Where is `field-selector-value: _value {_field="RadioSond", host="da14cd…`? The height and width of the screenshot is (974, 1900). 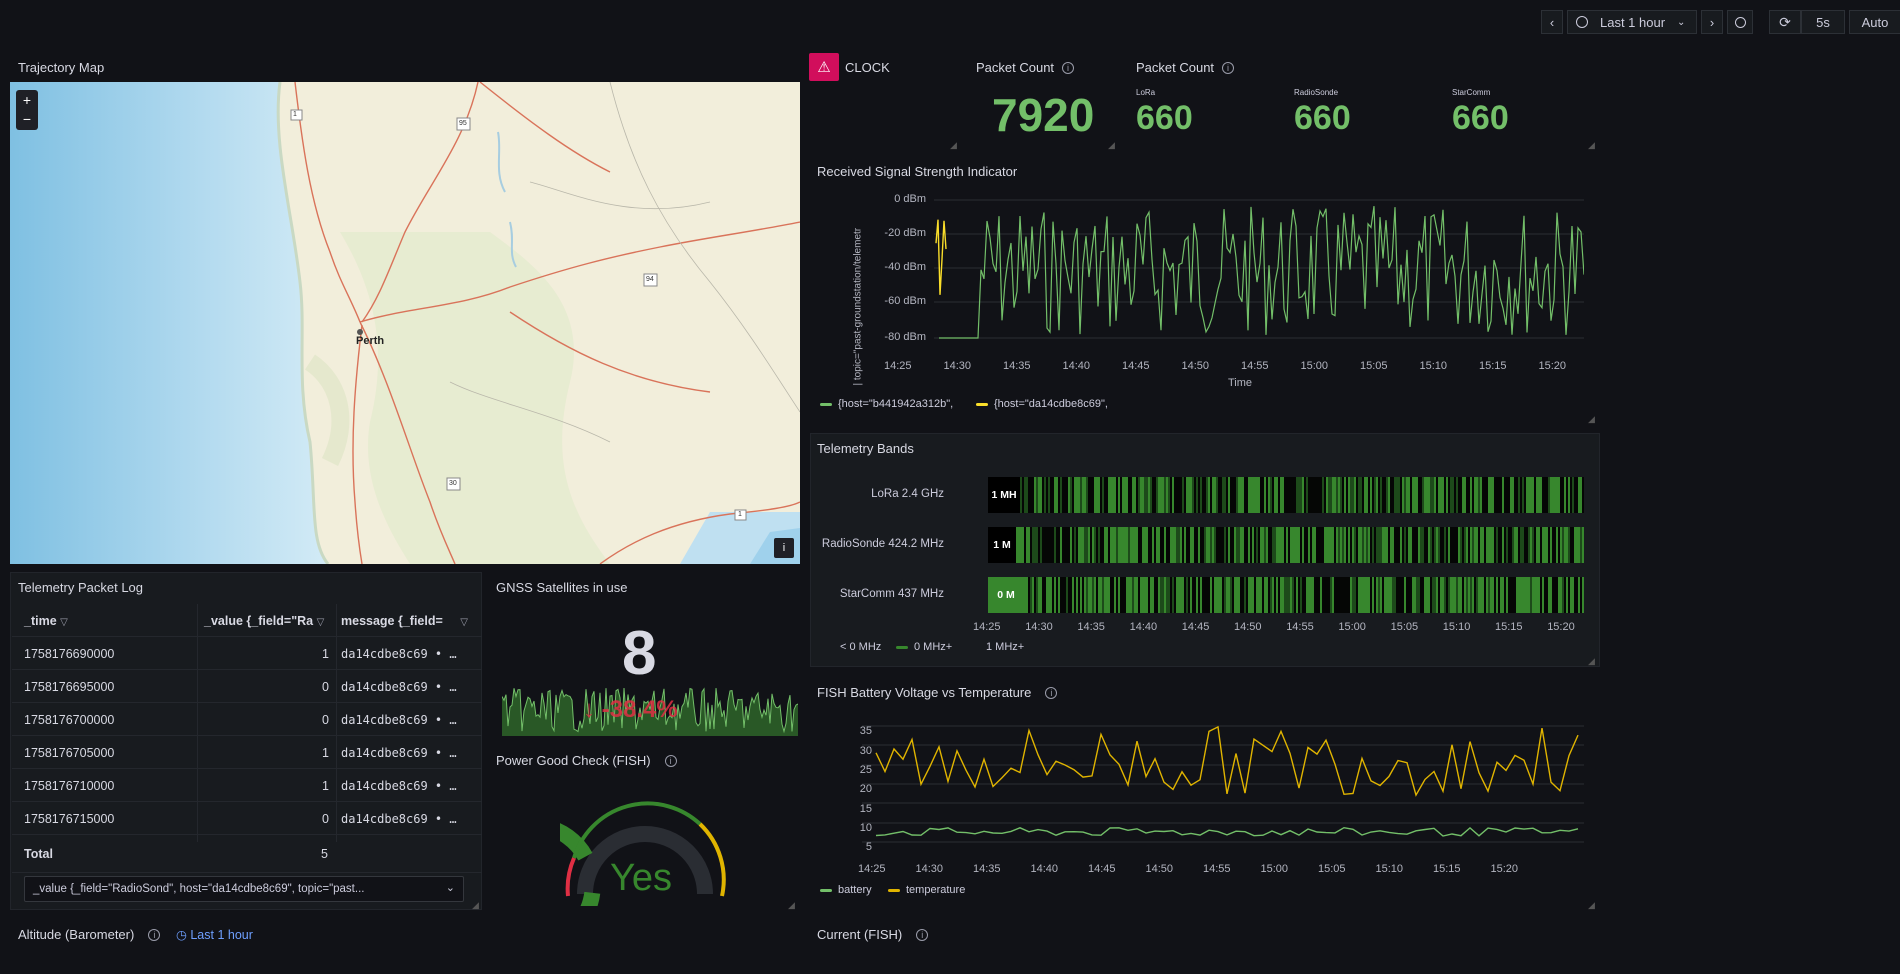
field-selector-value: _value {_field="RadioSond", host="da14cd… is located at coordinates (199, 889).